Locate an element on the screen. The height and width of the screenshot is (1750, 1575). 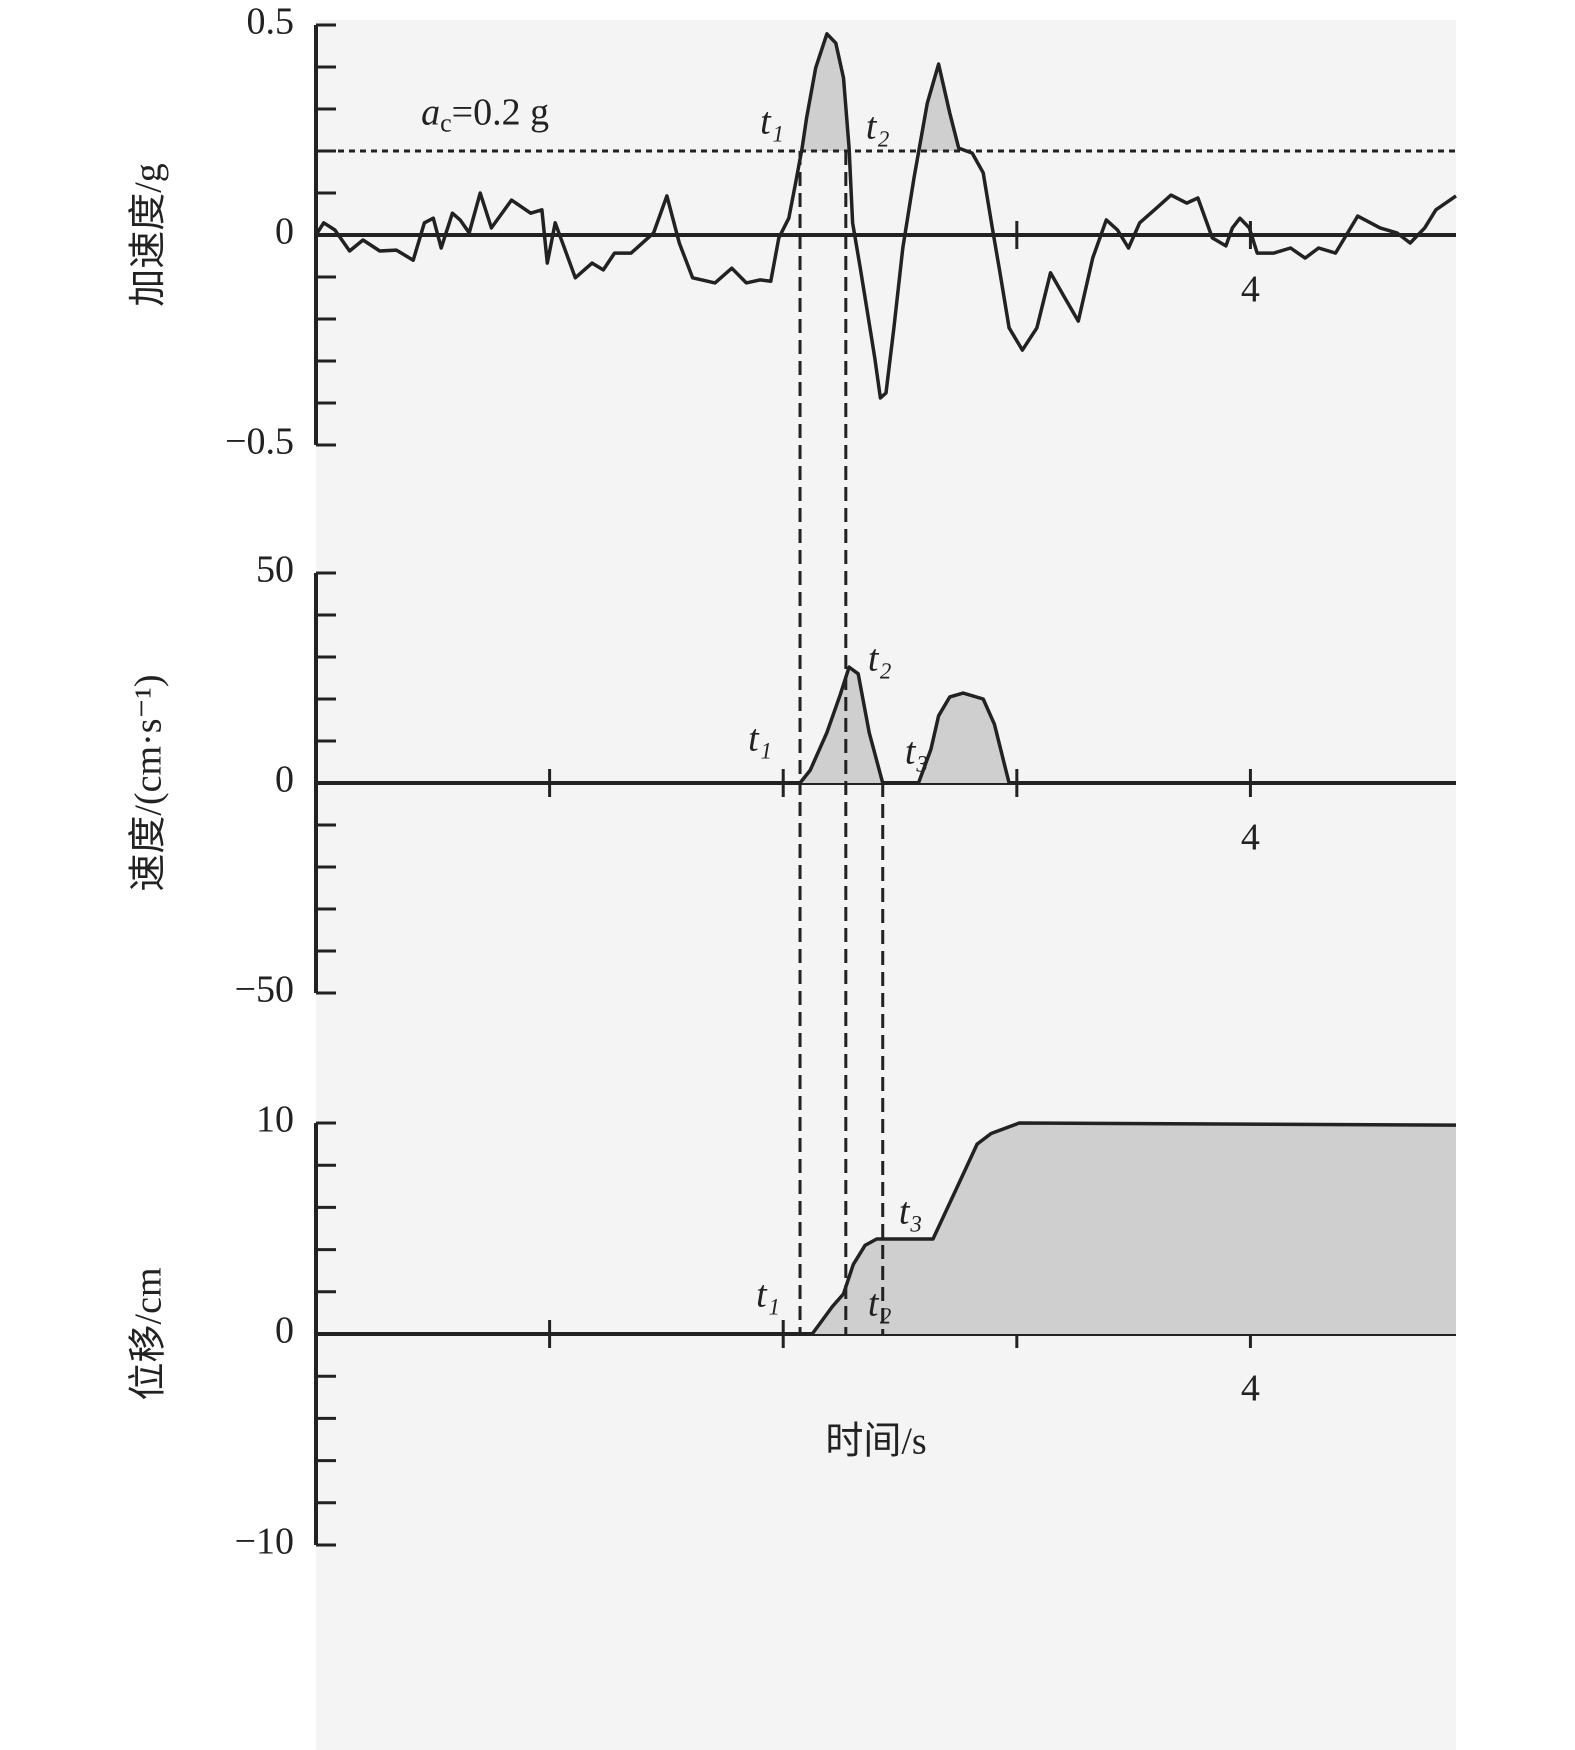
y-axis-label: 位移/cm is located at coordinates (149, 1334).